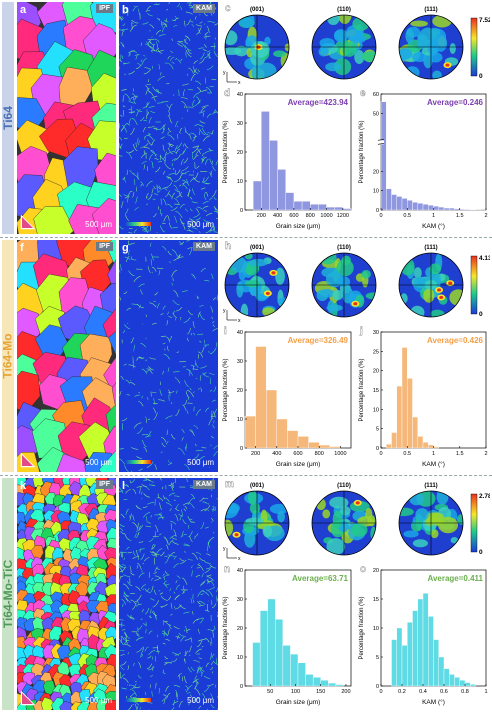 This screenshot has height=712, width=492. Describe the element at coordinates (363, 93) in the screenshot. I see `panel-label: e` at that location.